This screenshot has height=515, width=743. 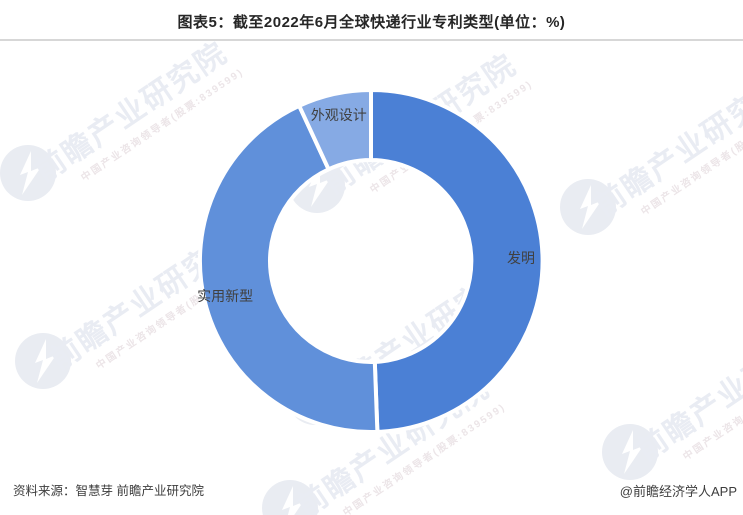 I want to click on credit-note: @前瞻经济学人APP, so click(x=678, y=491).